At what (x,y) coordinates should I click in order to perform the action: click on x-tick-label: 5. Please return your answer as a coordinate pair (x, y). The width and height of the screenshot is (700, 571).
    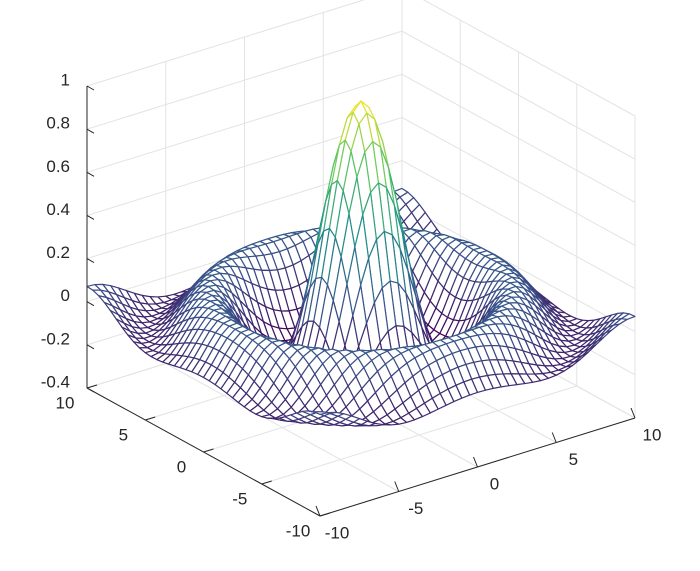
    Looking at the image, I should click on (573, 459).